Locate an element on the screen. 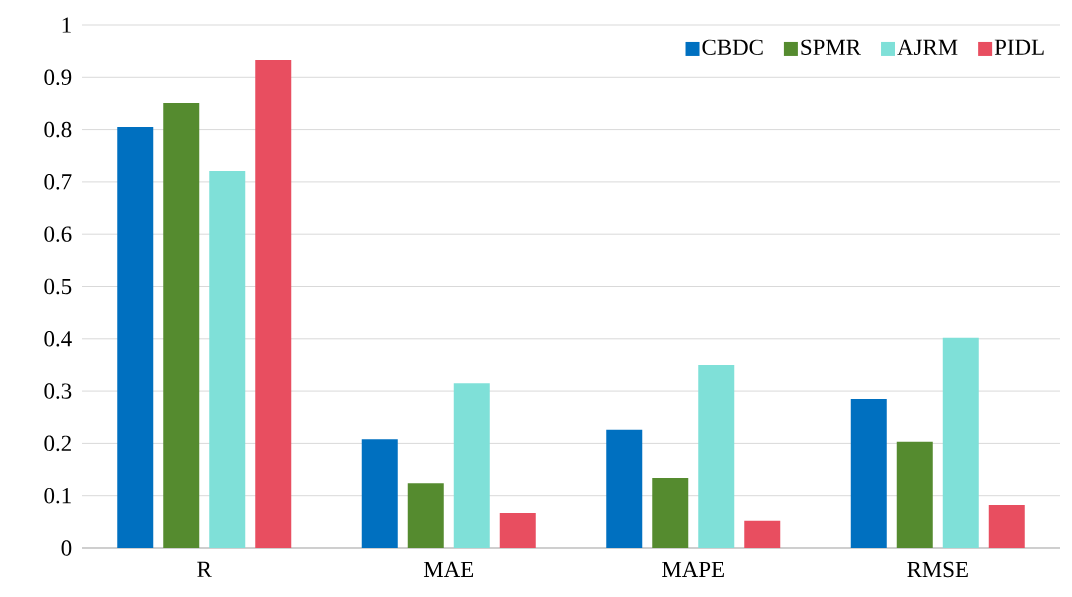 The height and width of the screenshot is (597, 1072). y-tick-label: 0.4 is located at coordinates (58, 339).